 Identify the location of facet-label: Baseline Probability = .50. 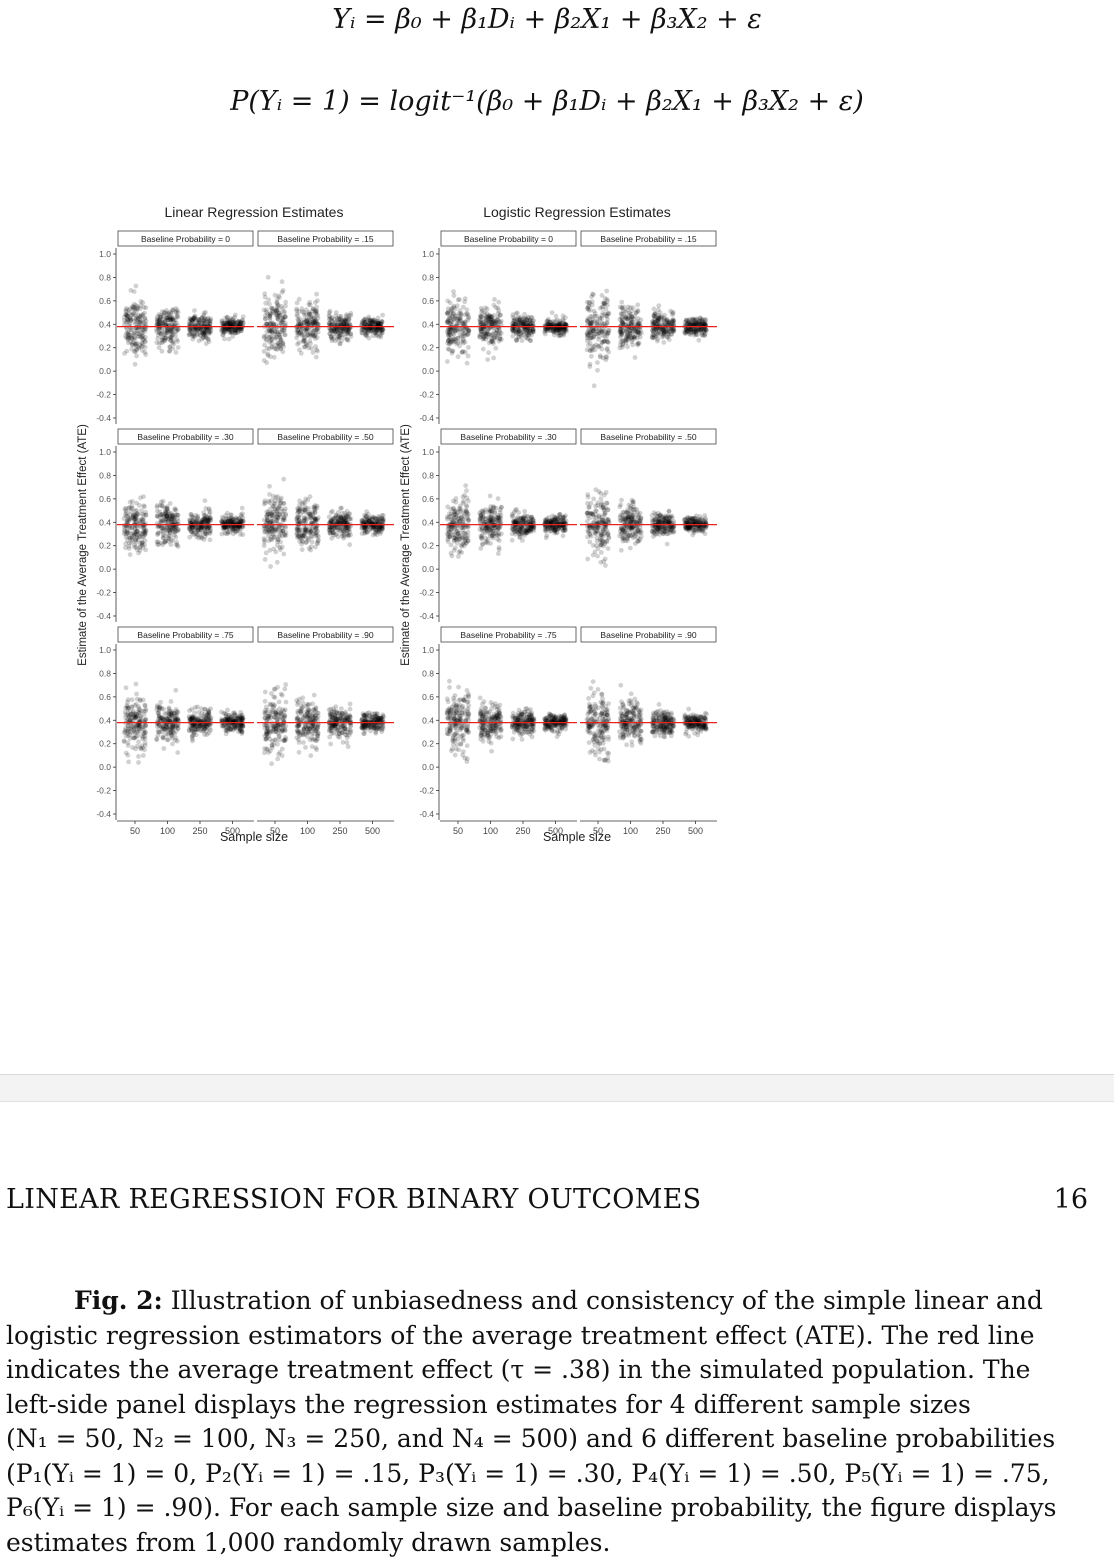
(325, 437).